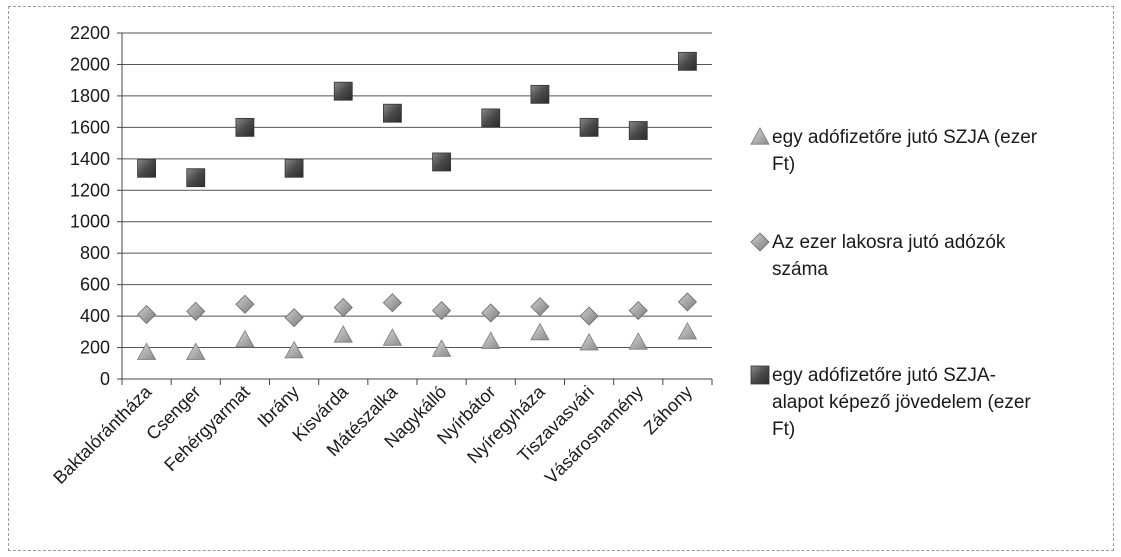 The width and height of the screenshot is (1121, 557). I want to click on legend-marker-triangle, so click(760, 136).